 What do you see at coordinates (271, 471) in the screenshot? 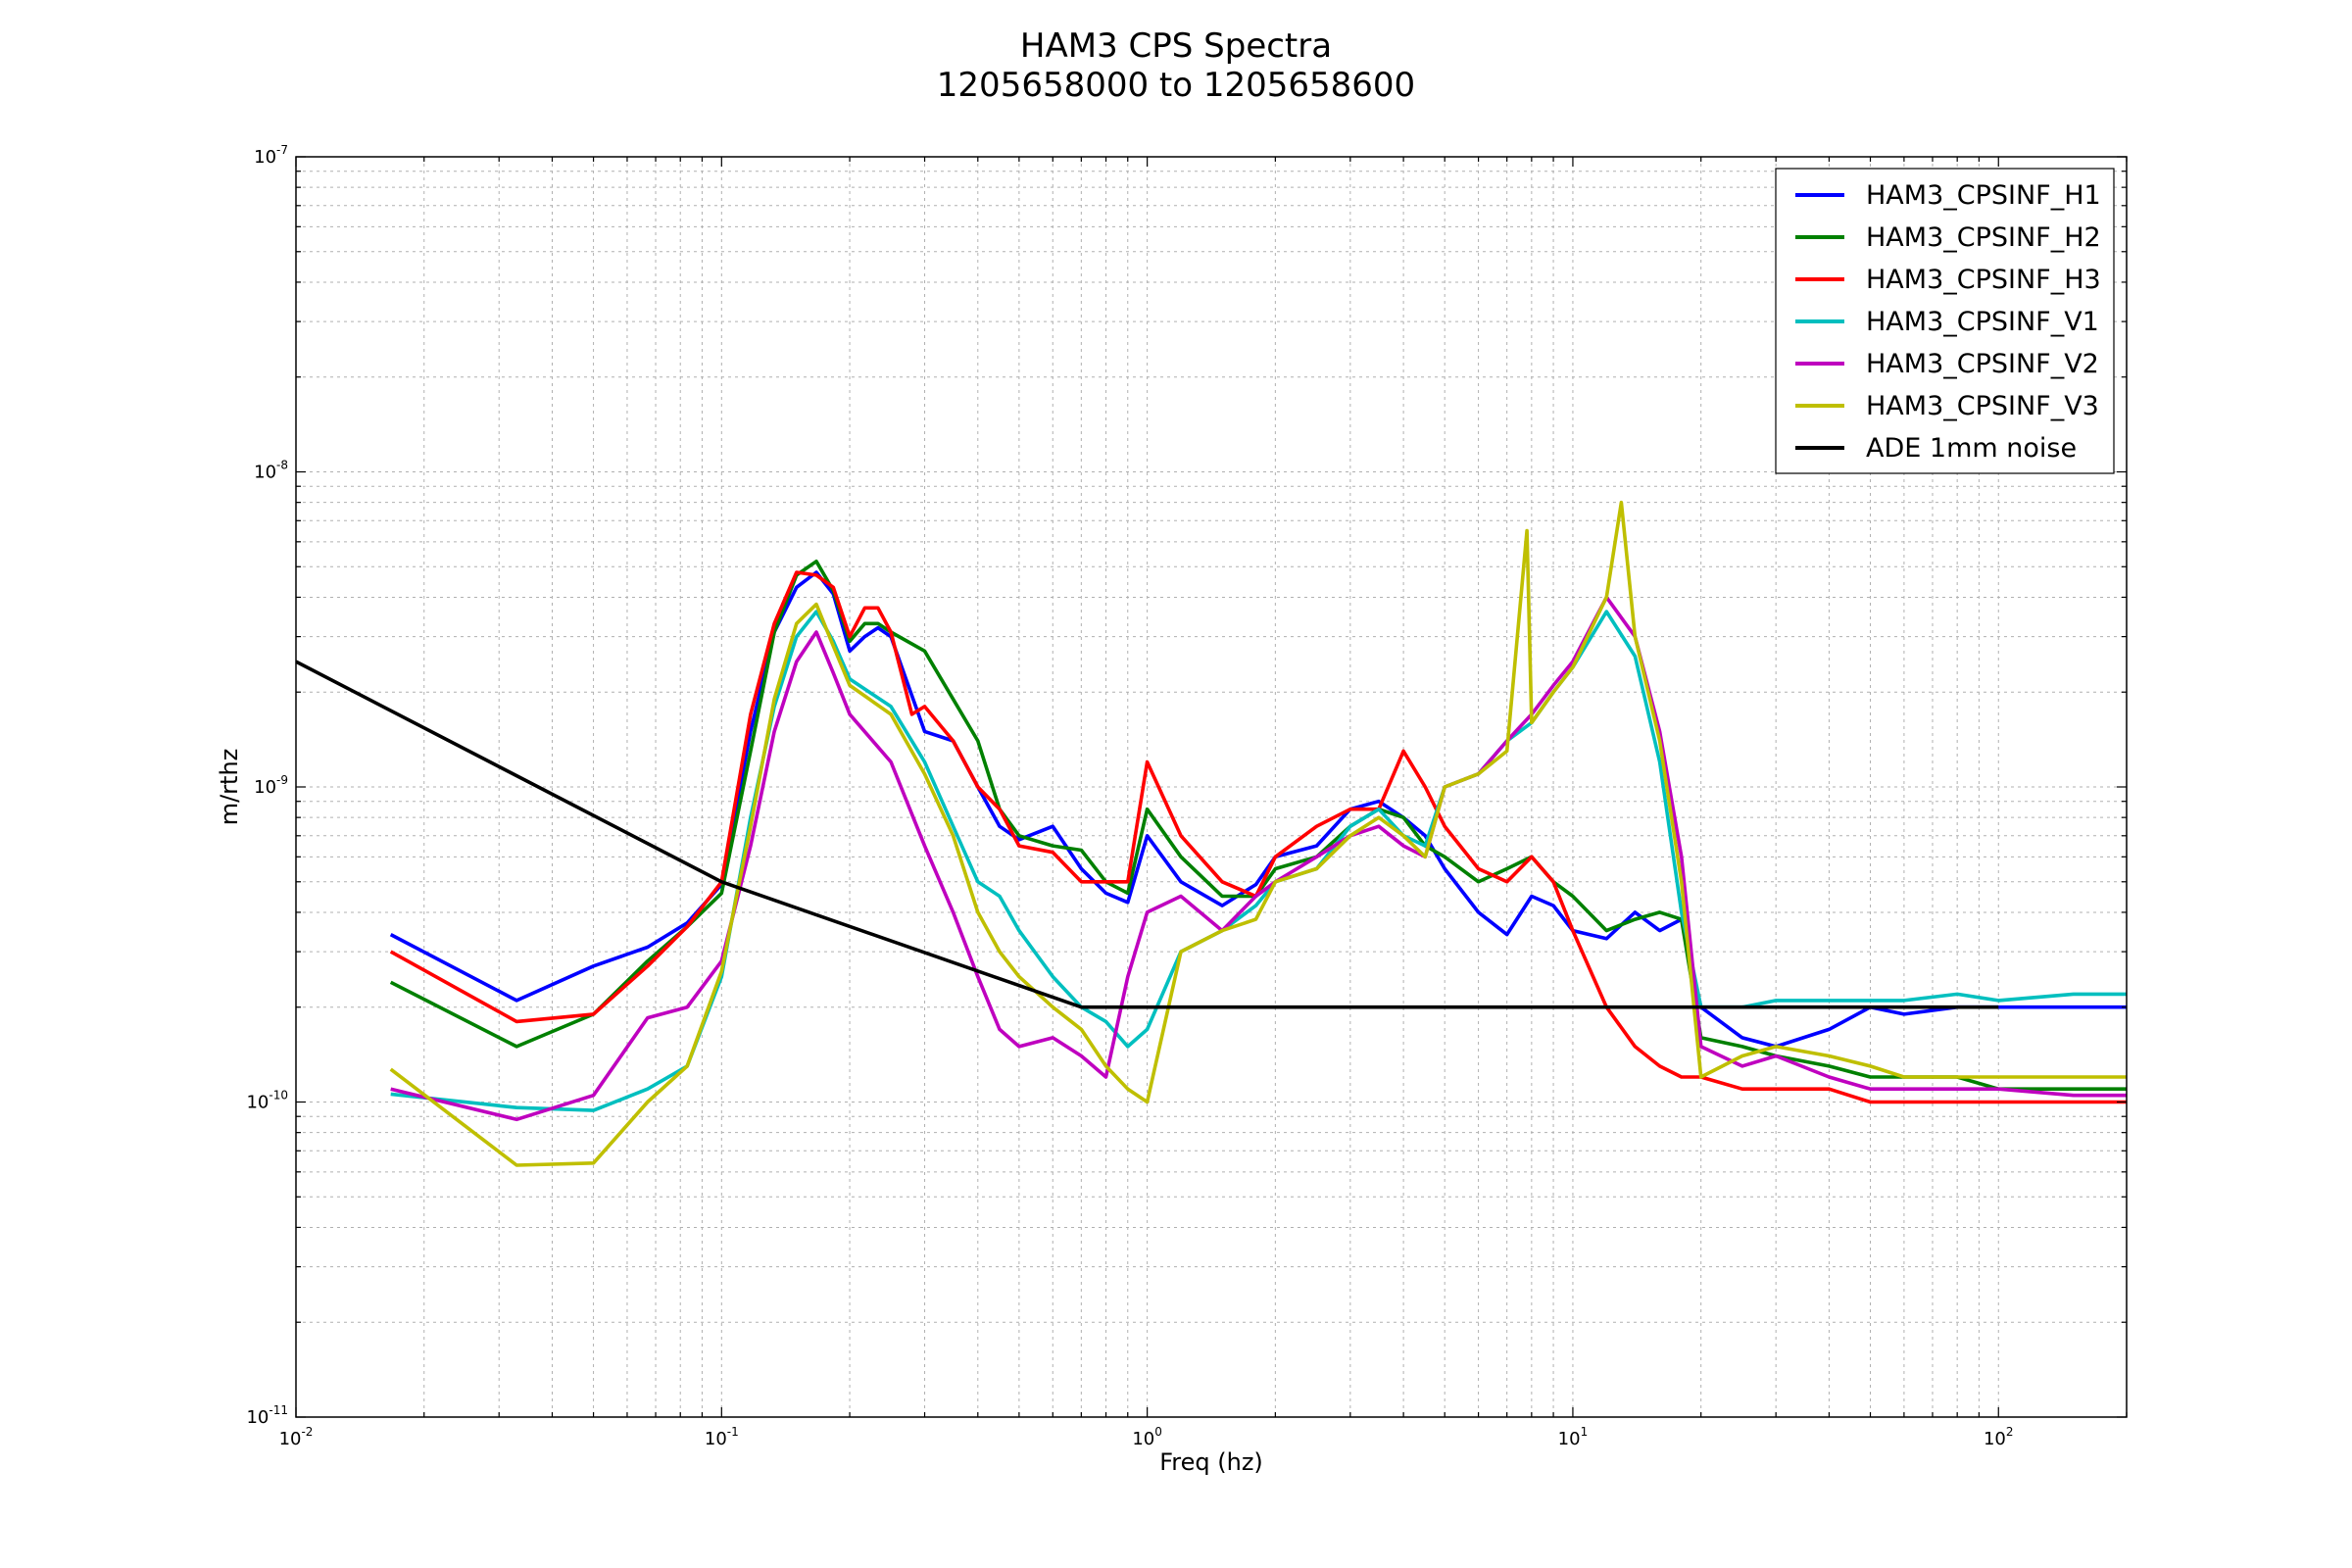
I see `y-tick-label: 10⁻⁸` at bounding box center [271, 471].